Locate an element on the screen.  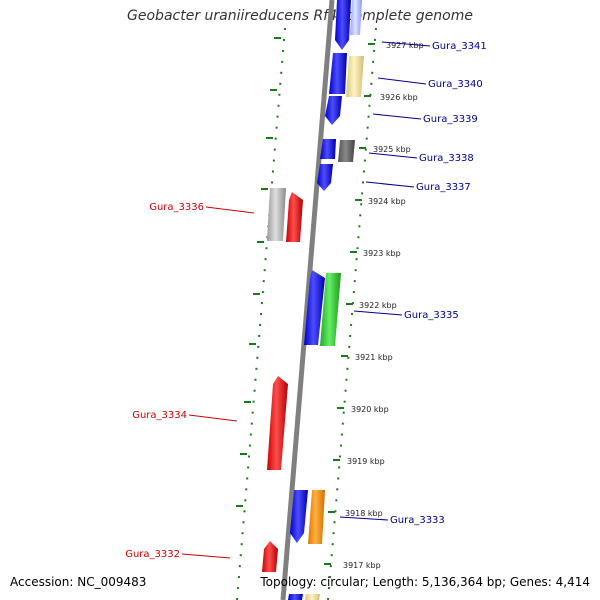
kbp-label-3926: 3926 kbp is located at coordinates (399, 97).